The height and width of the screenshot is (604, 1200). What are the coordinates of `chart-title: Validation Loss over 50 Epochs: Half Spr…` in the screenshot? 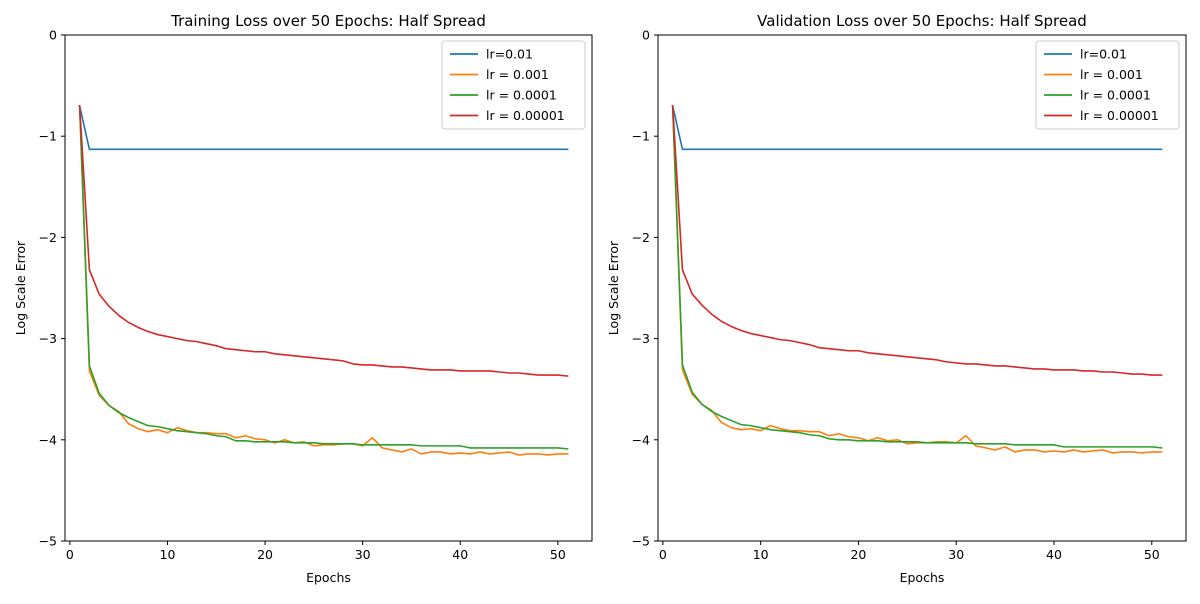 It's located at (922, 21).